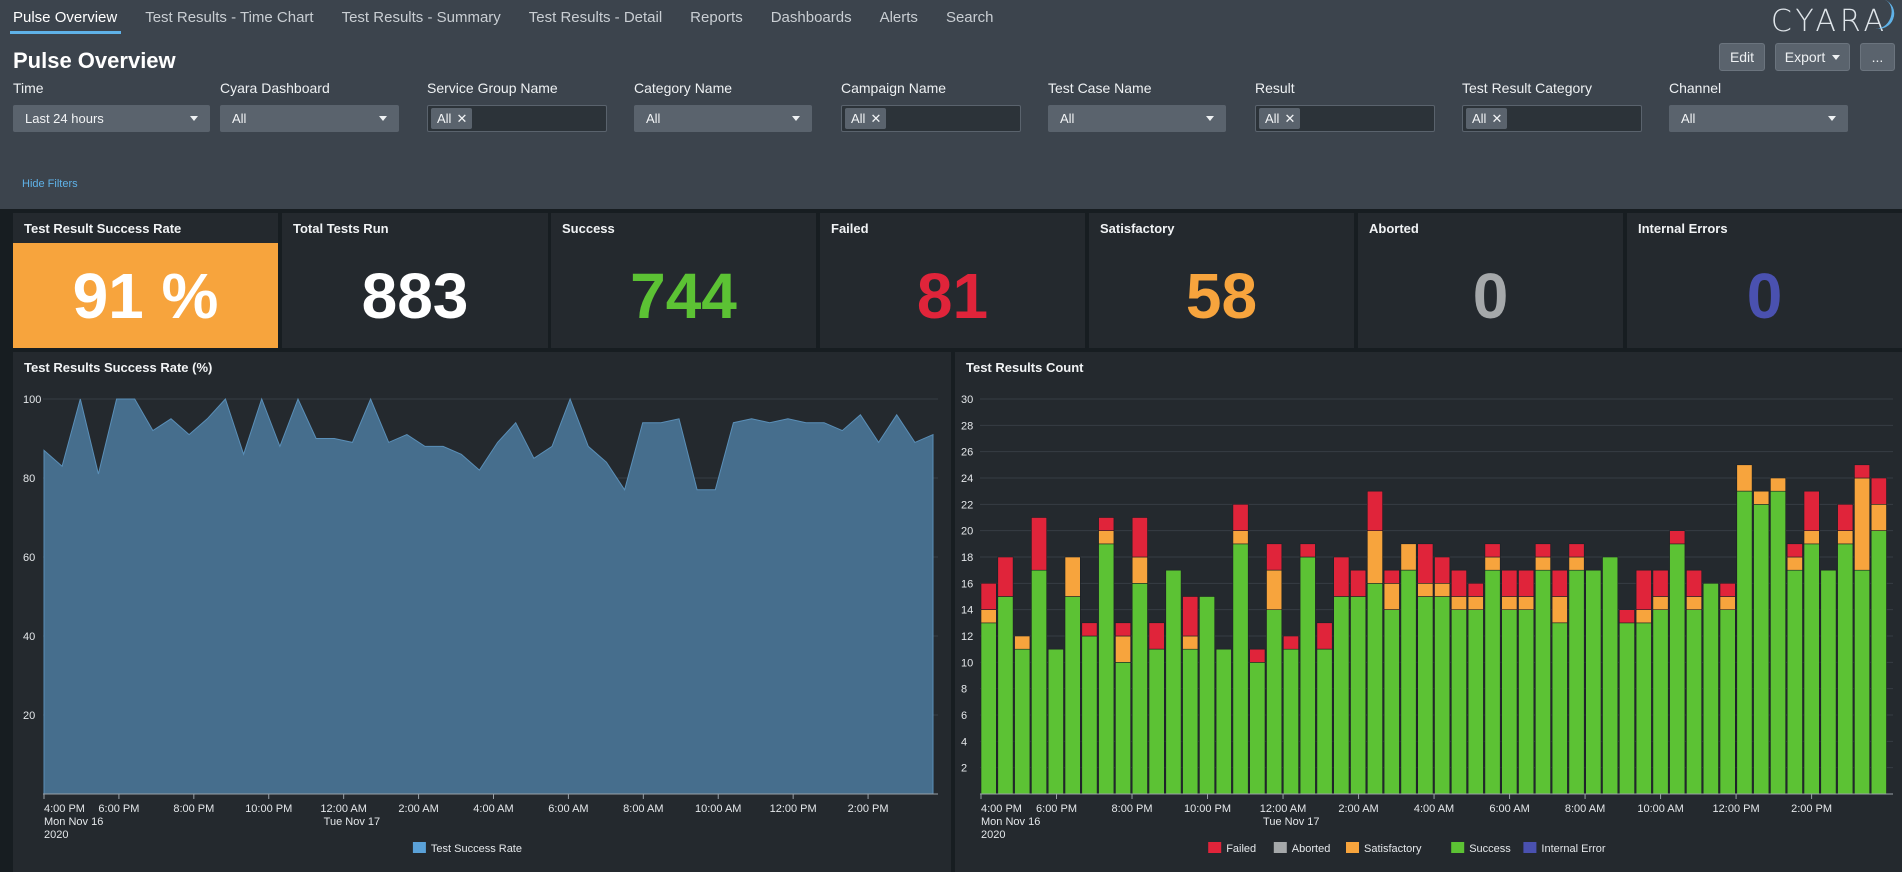 The height and width of the screenshot is (872, 1902). I want to click on export-button: Export, so click(1812, 57).